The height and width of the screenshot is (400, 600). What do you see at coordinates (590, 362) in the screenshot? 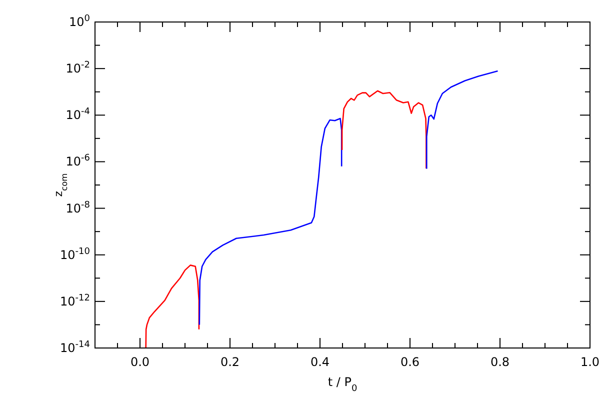
I see `x-tick-label: 1.0` at bounding box center [590, 362].